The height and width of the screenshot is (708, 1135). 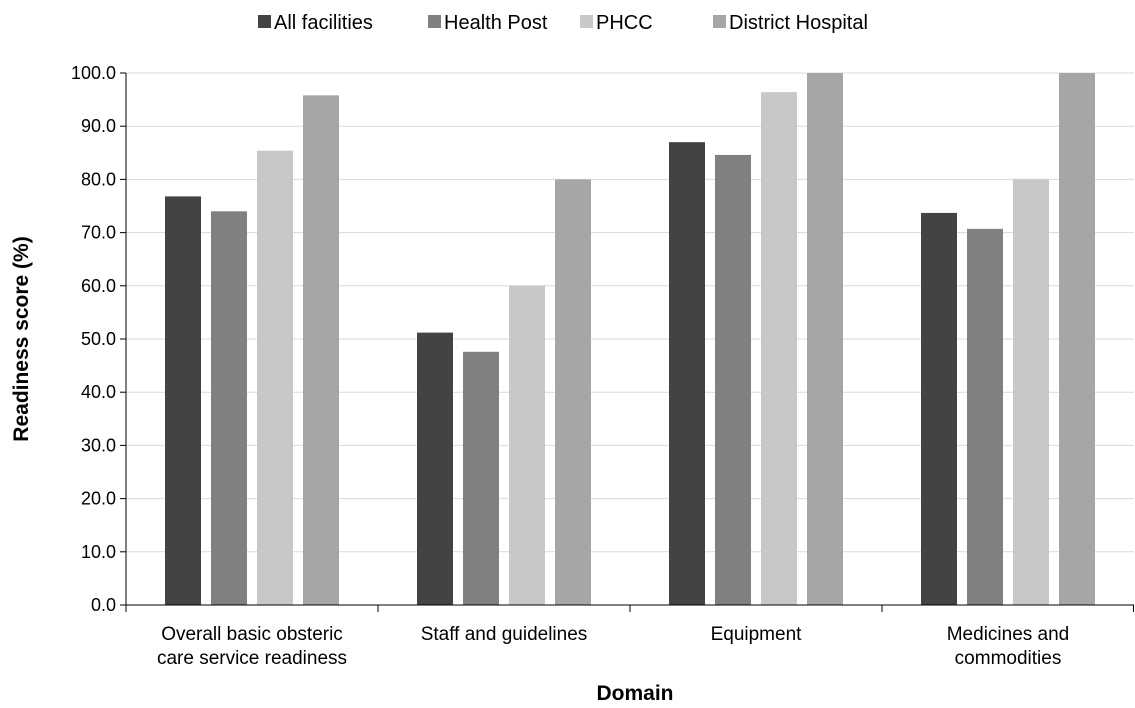 I want to click on legend-label: Health Post, so click(x=496, y=23).